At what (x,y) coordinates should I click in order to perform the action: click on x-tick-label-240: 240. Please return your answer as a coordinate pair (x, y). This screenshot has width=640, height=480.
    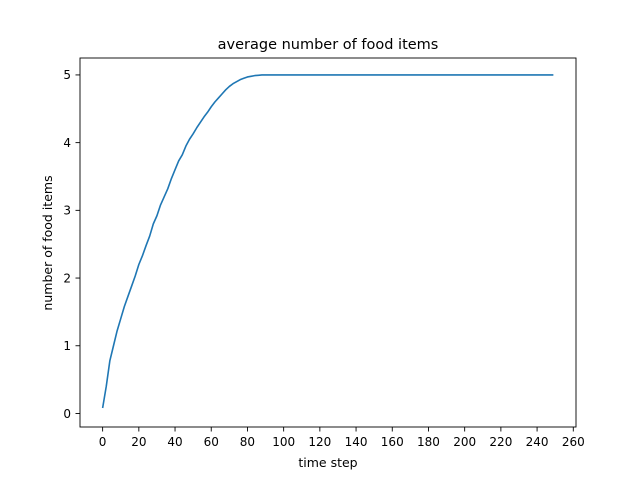
    Looking at the image, I should click on (537, 442).